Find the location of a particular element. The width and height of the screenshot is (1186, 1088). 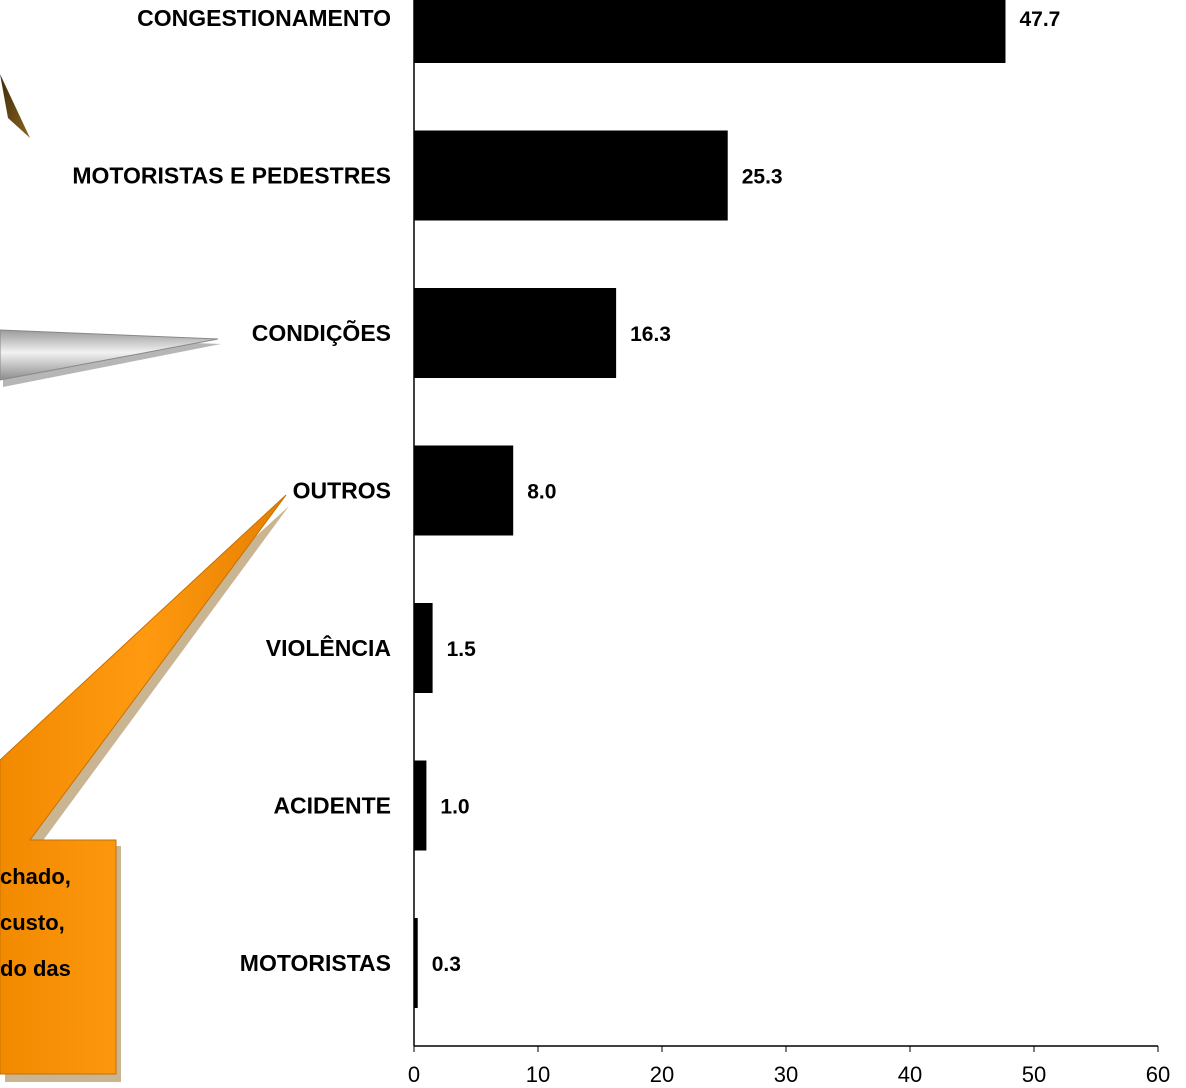

callout-line-2: custo, is located at coordinates (32, 922).